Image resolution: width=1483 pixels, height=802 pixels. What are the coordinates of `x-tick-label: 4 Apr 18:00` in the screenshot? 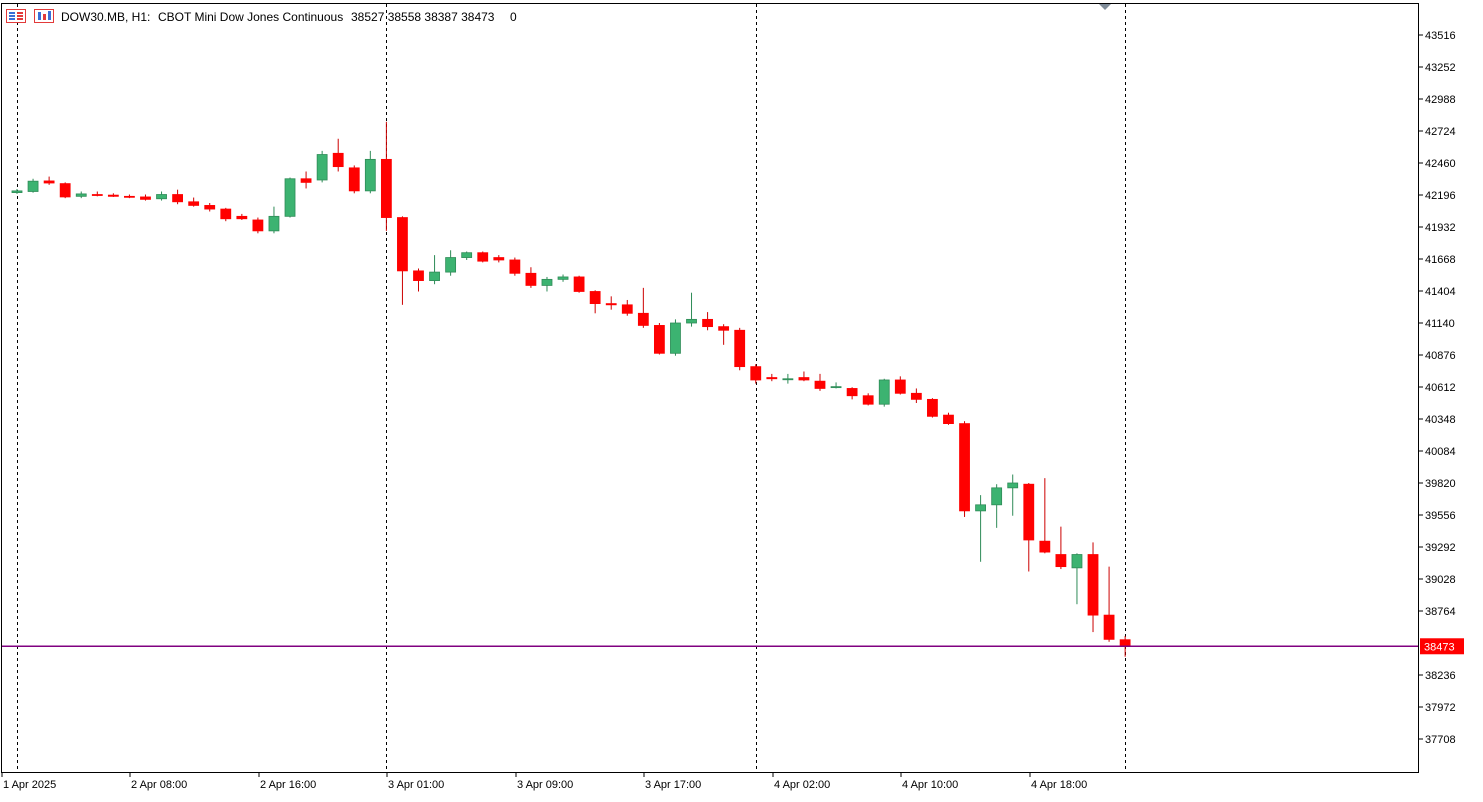 It's located at (1059, 785).